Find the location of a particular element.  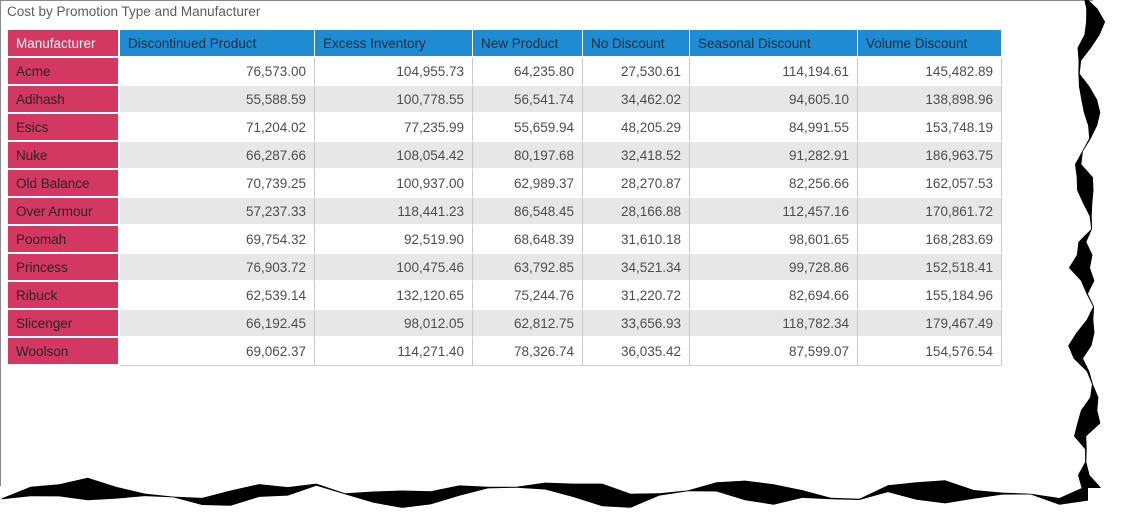

value-cell: 91,282.91 is located at coordinates (774, 156).